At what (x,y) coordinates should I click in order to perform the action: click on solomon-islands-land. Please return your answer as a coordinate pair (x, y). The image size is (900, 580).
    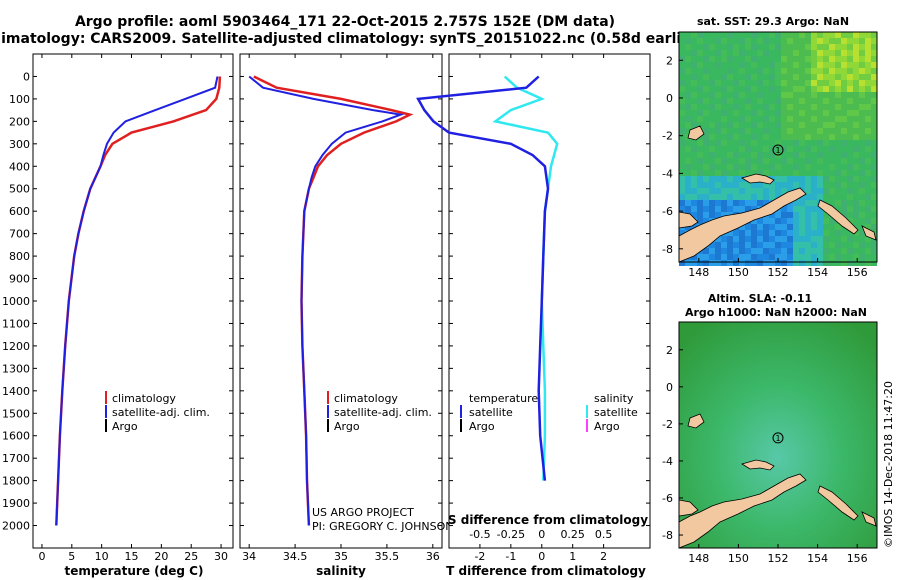
    Looking at the image, I should click on (847, 506).